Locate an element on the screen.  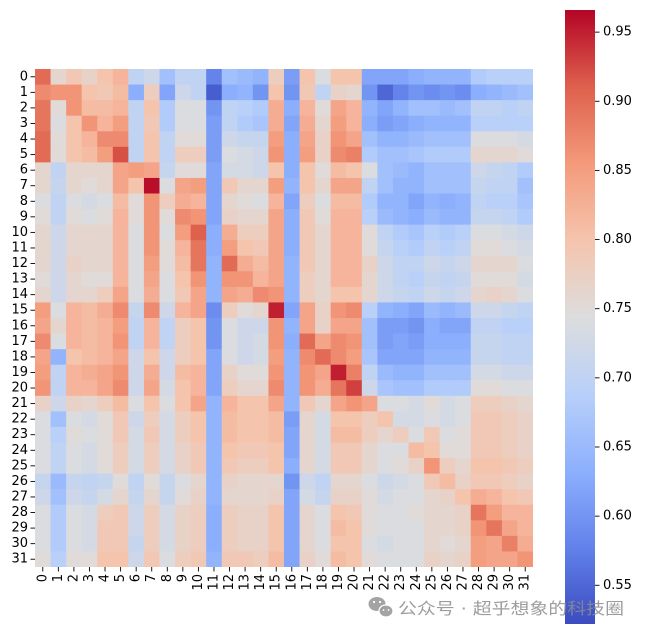
y-tick-label: 18 is located at coordinates (19, 356).